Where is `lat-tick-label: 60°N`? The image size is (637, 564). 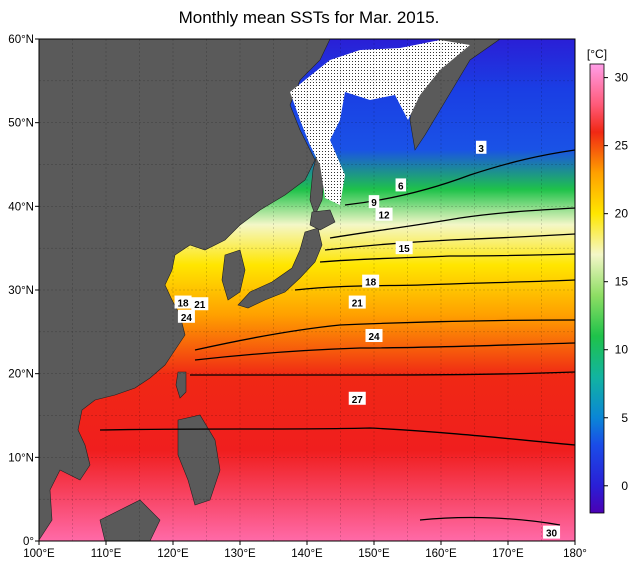
lat-tick-label: 60°N is located at coordinates (21, 40).